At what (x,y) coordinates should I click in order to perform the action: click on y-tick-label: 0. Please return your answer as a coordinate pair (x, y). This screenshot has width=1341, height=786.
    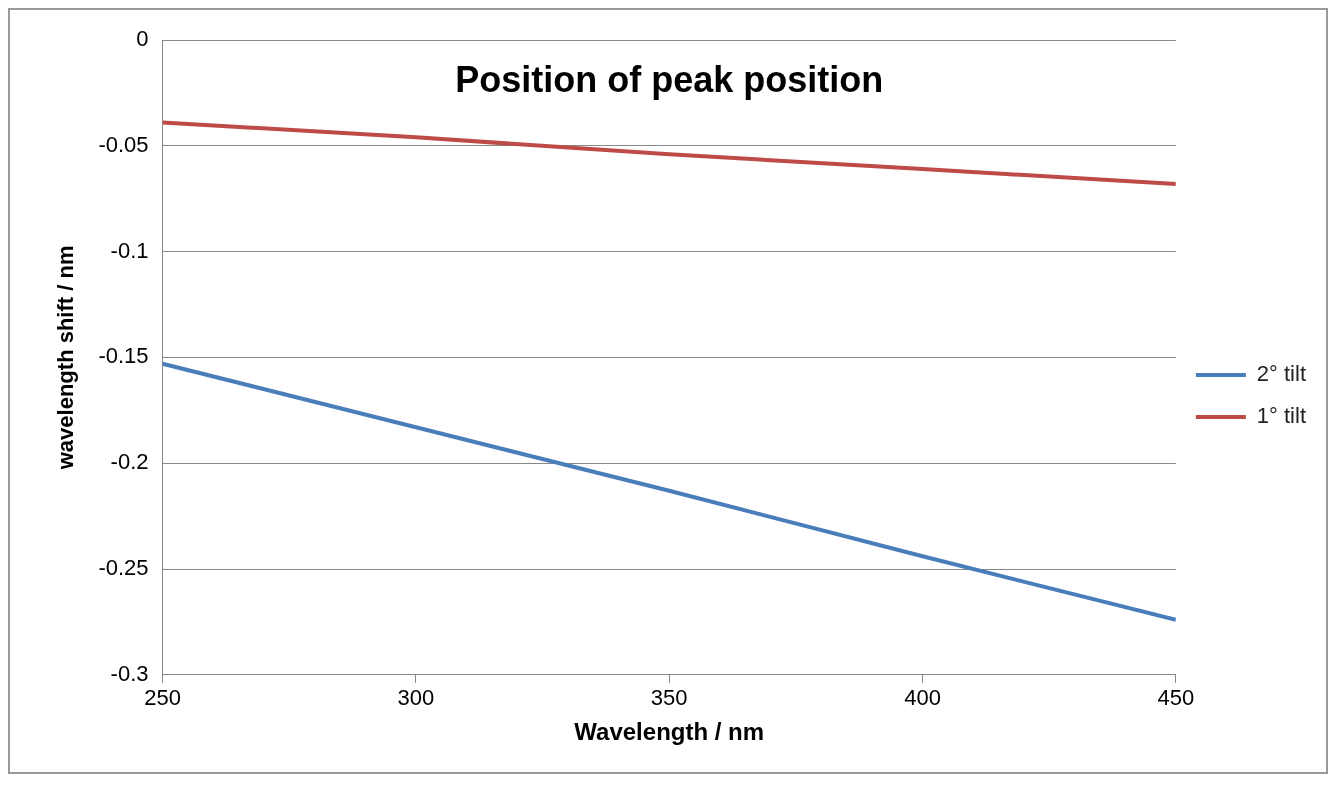
    Looking at the image, I should click on (142, 39).